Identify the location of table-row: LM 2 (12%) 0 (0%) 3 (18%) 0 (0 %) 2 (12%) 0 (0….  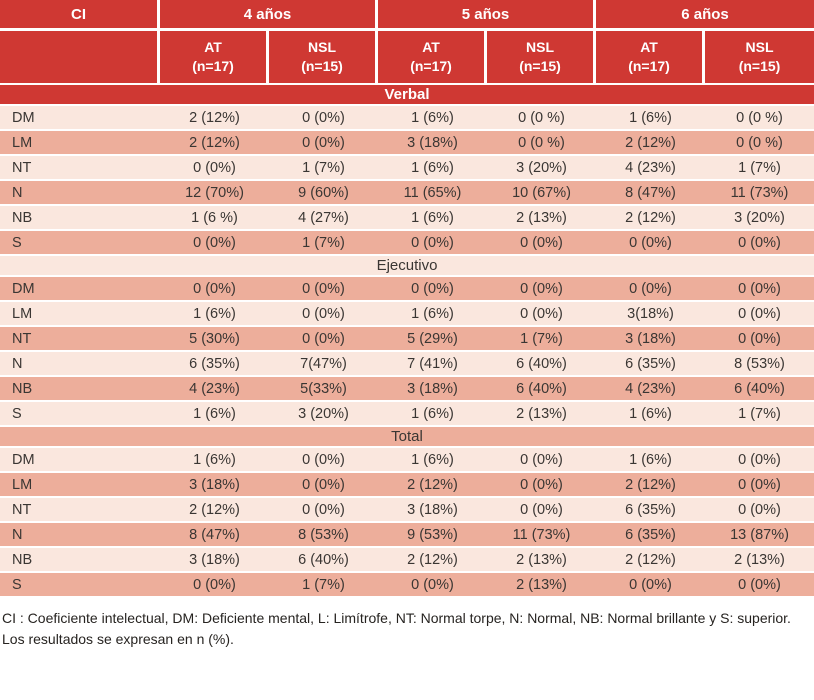
(407, 141).